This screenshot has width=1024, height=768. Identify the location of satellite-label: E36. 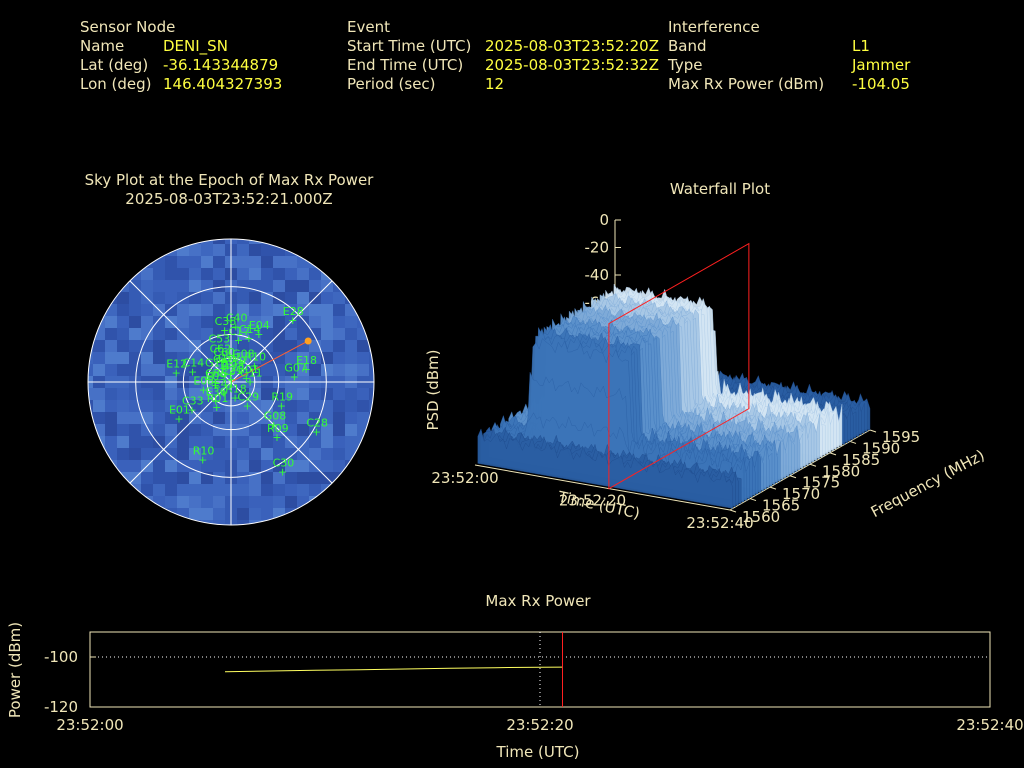
(216, 391).